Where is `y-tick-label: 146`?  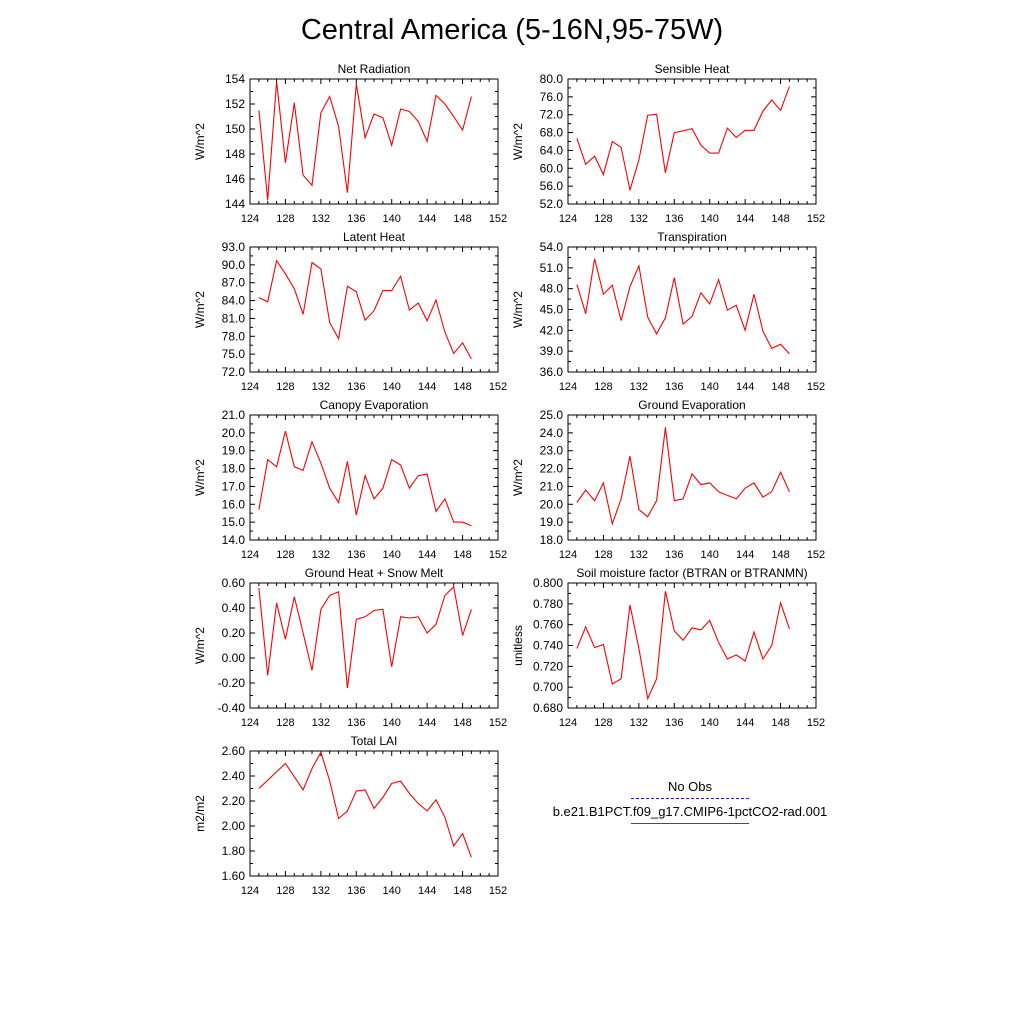 y-tick-label: 146 is located at coordinates (235, 179).